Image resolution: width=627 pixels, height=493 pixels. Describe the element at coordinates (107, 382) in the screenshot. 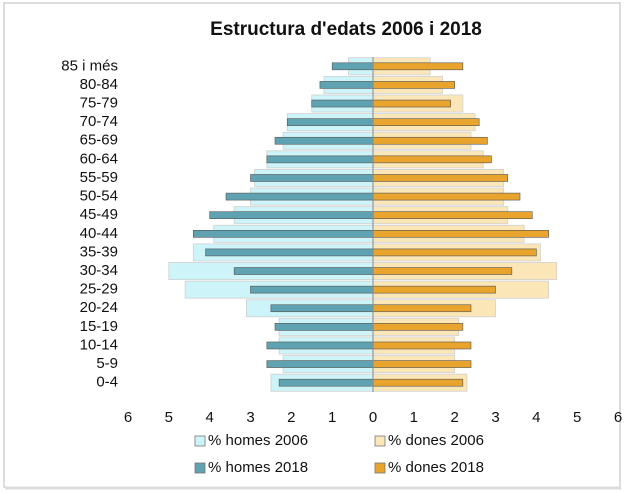

I see `y-tick-label: 0-4` at that location.